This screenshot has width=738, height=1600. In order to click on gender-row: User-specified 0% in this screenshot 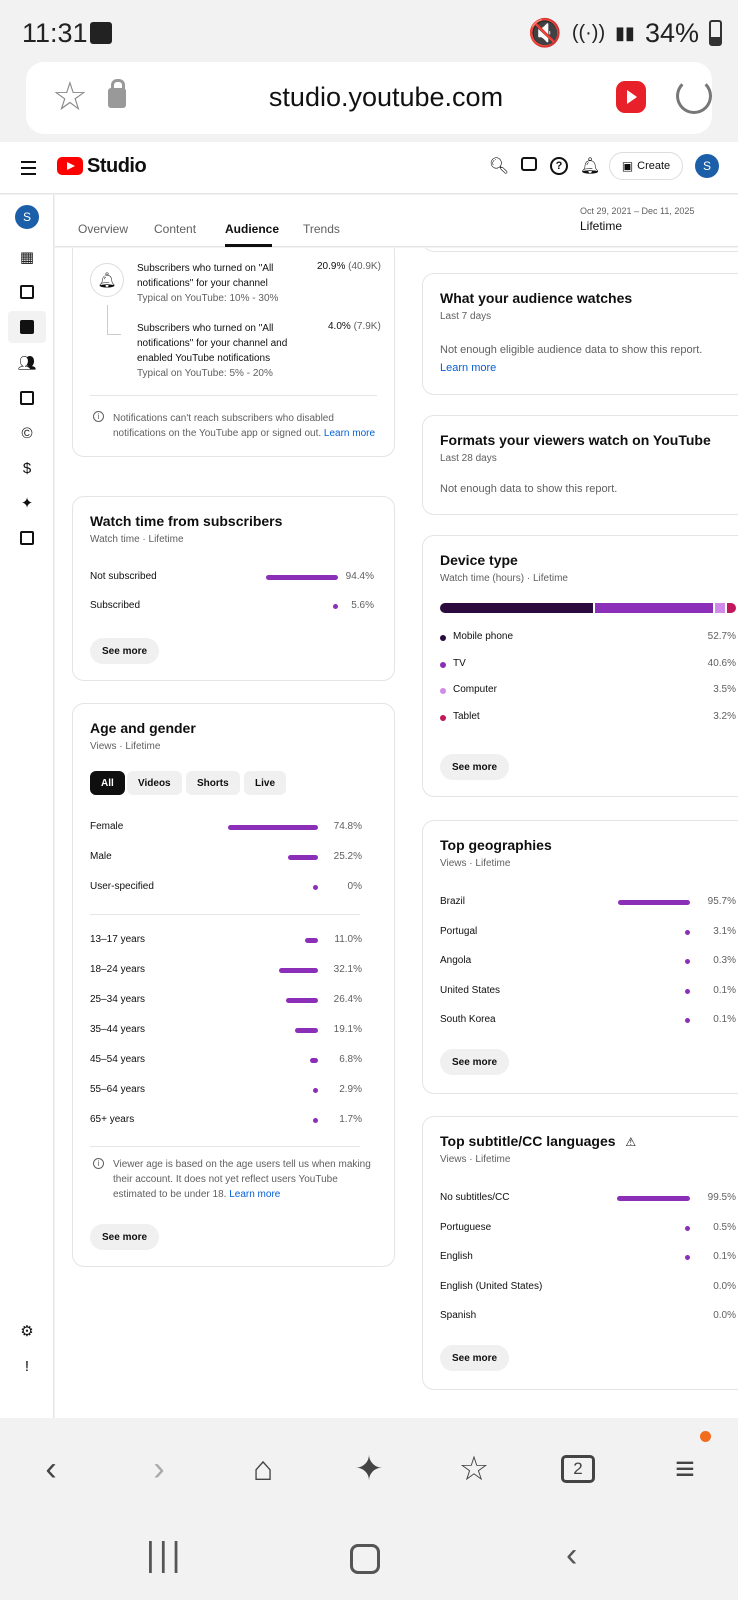, I will do `click(226, 888)`.